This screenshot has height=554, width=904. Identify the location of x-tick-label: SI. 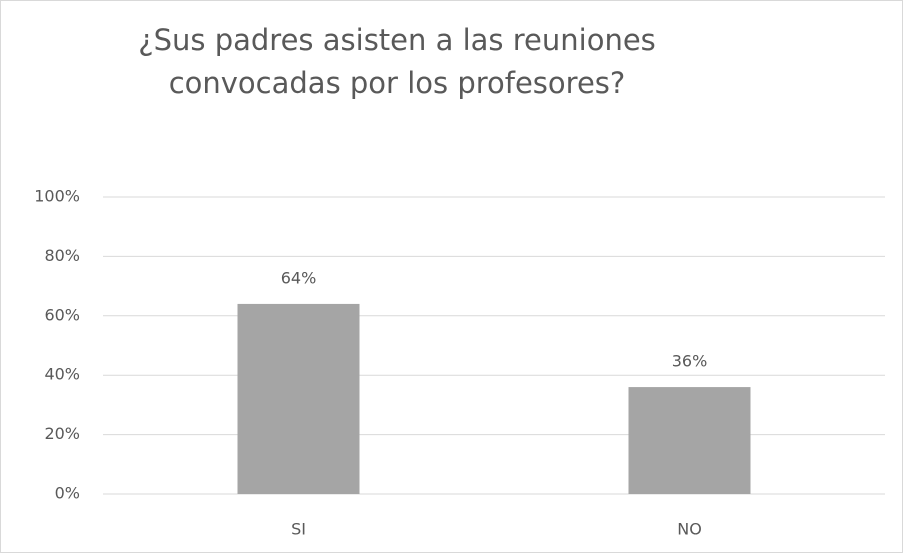
(298, 529).